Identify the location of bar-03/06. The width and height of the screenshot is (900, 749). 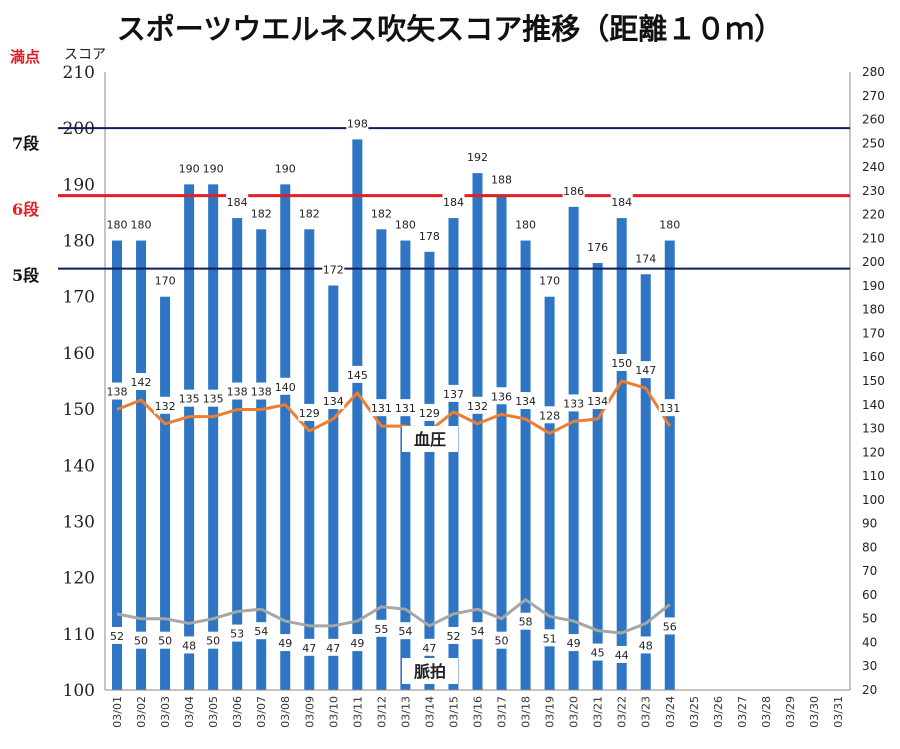
(237, 454).